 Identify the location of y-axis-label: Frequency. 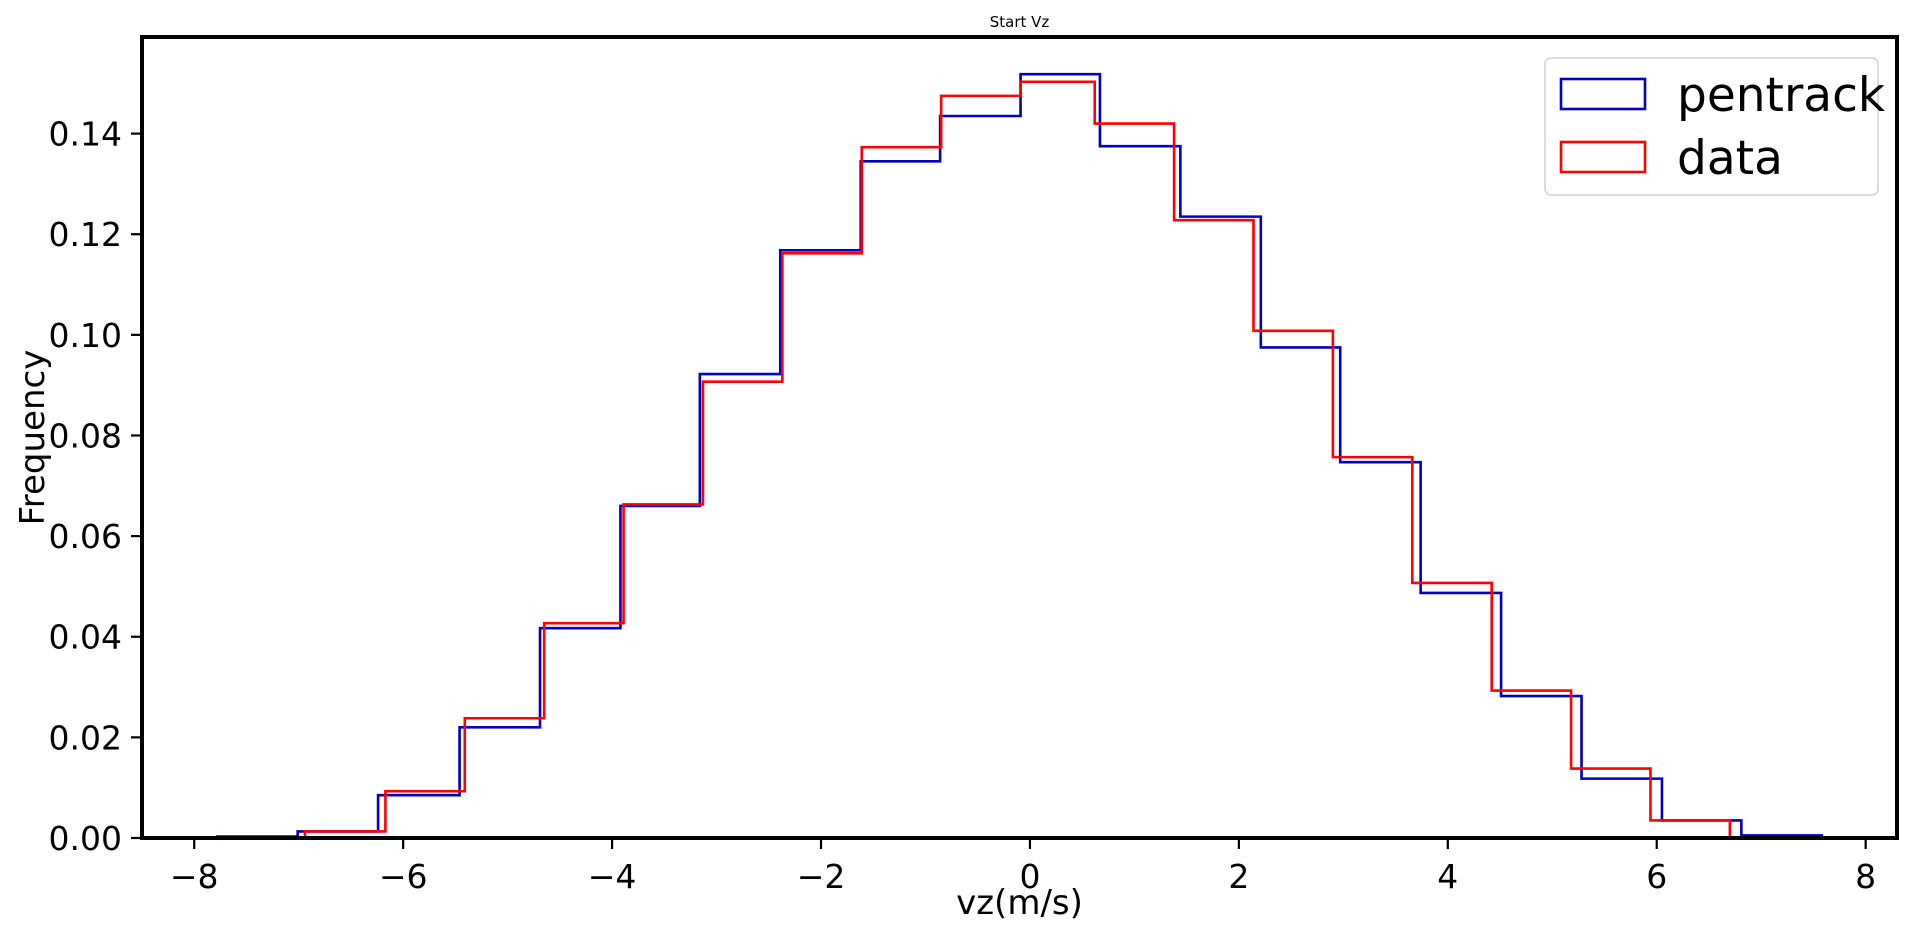
(33, 438).